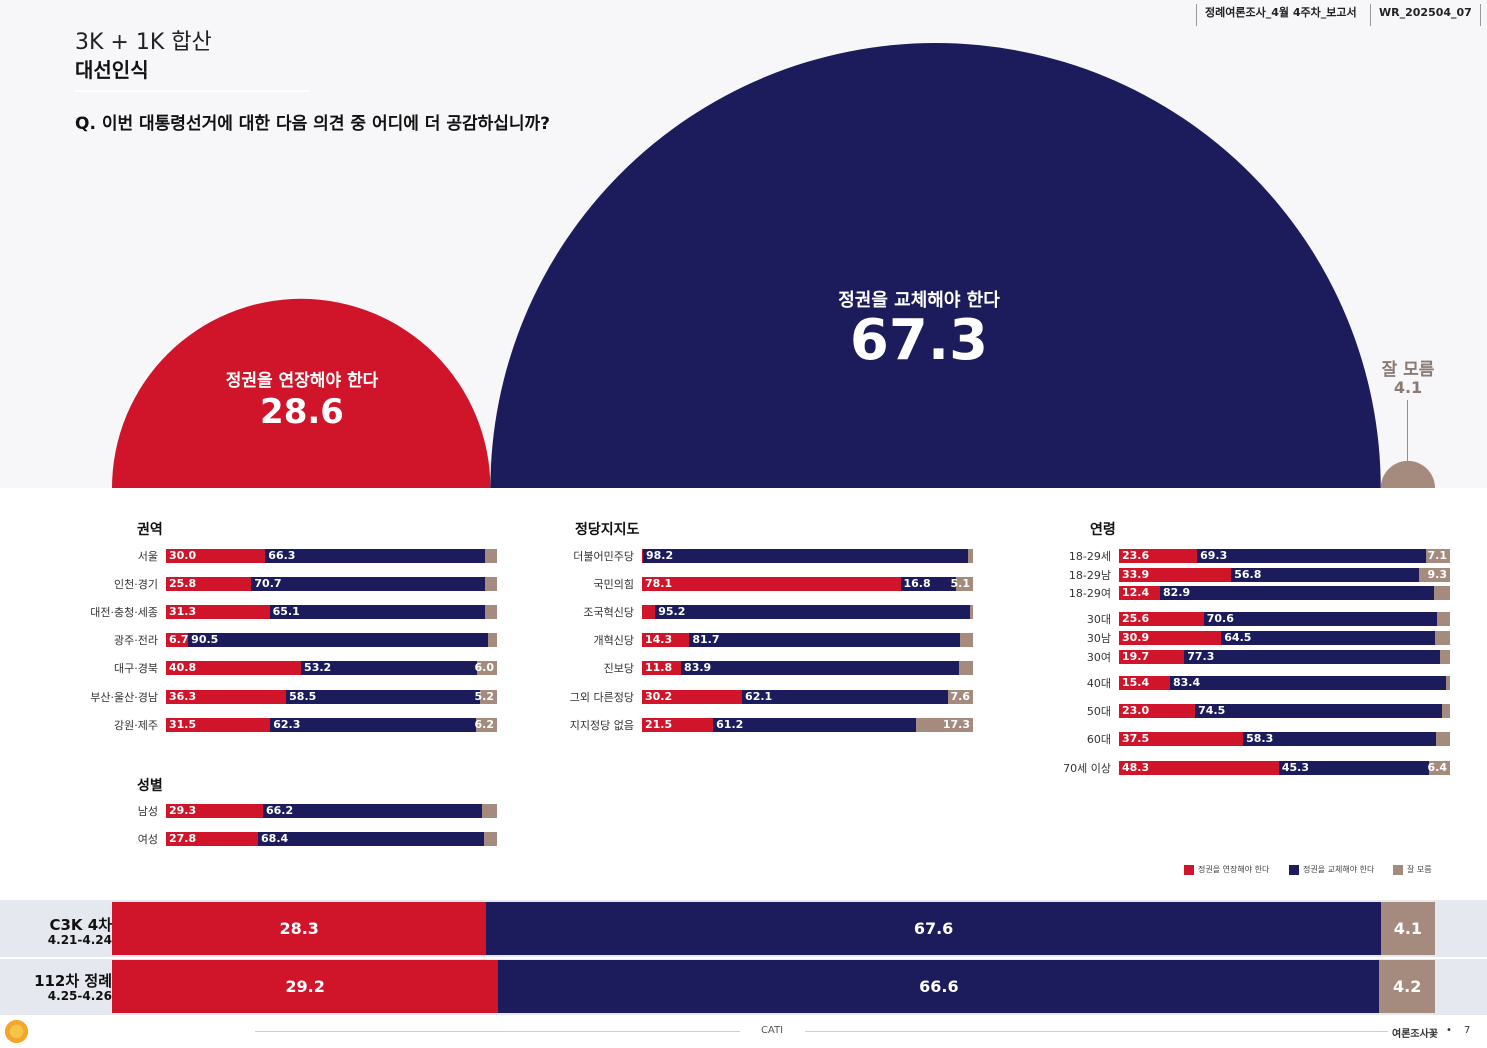 This screenshot has width=1487, height=1048. What do you see at coordinates (136, 640) in the screenshot?
I see `region-row-label: 광주·전라` at bounding box center [136, 640].